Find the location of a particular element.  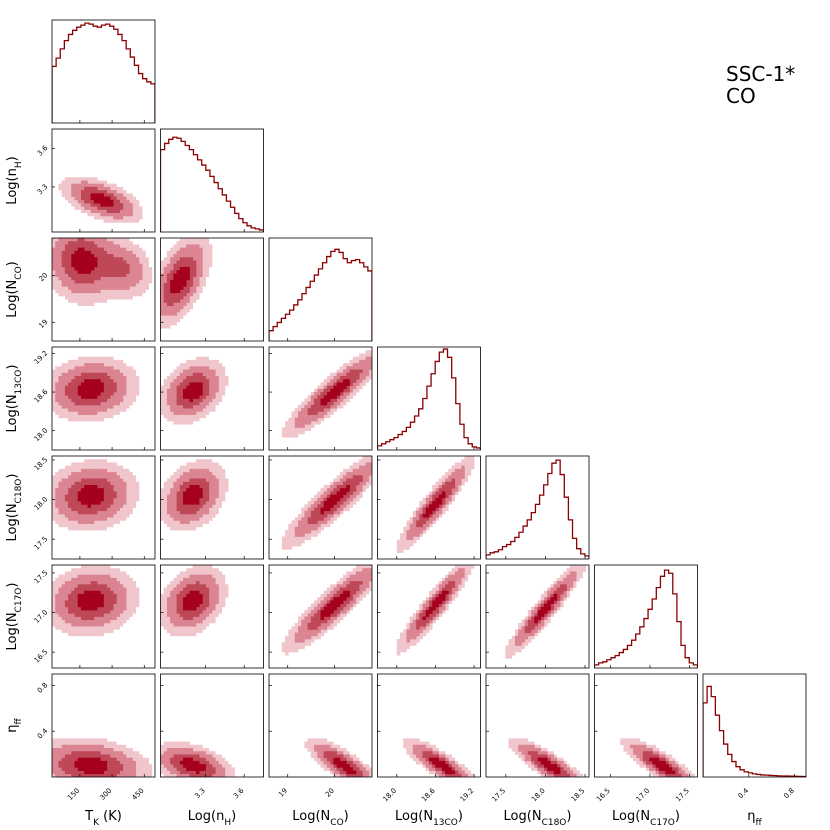

panel-N13CO-vs-TK: 18.0 18.6 19.2 is located at coordinates (94, 398).